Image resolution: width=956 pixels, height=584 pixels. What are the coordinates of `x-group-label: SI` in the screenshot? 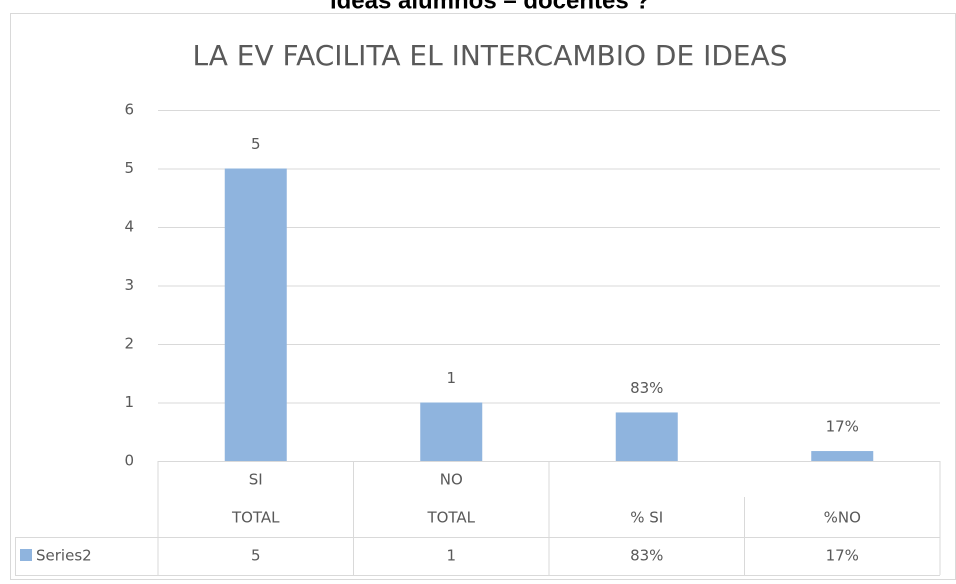 It's located at (256, 480).